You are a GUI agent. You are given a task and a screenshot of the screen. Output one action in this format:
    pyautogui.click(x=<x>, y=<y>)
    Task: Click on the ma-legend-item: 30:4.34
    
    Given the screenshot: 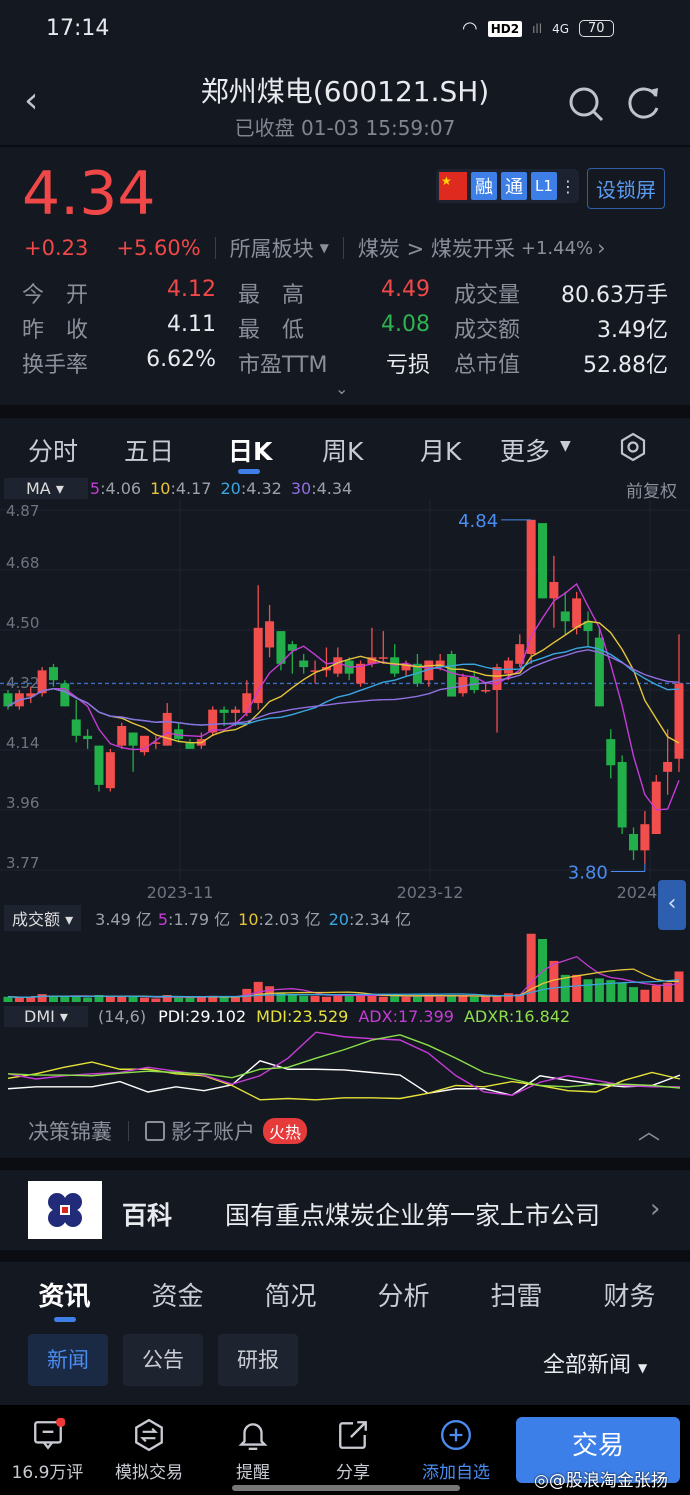 What is the action you would take?
    pyautogui.click(x=321, y=488)
    